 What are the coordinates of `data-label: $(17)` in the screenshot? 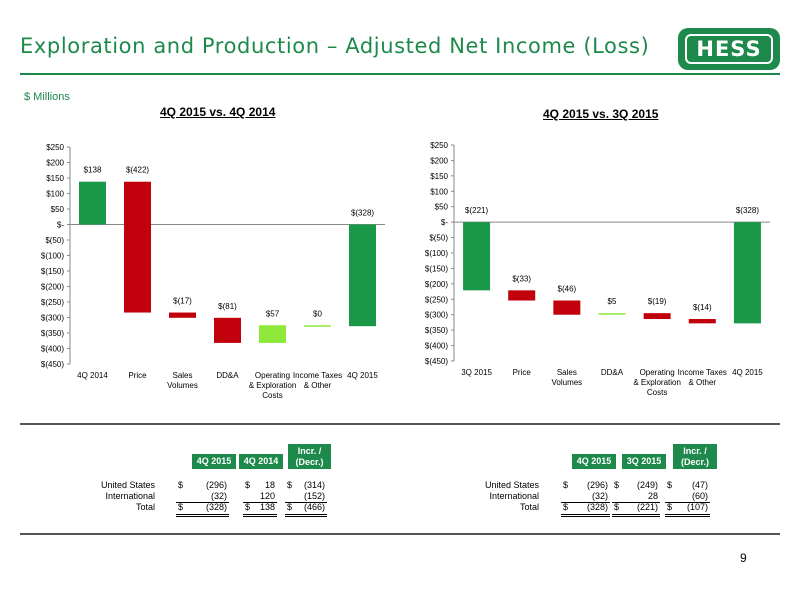 It's located at (182, 301).